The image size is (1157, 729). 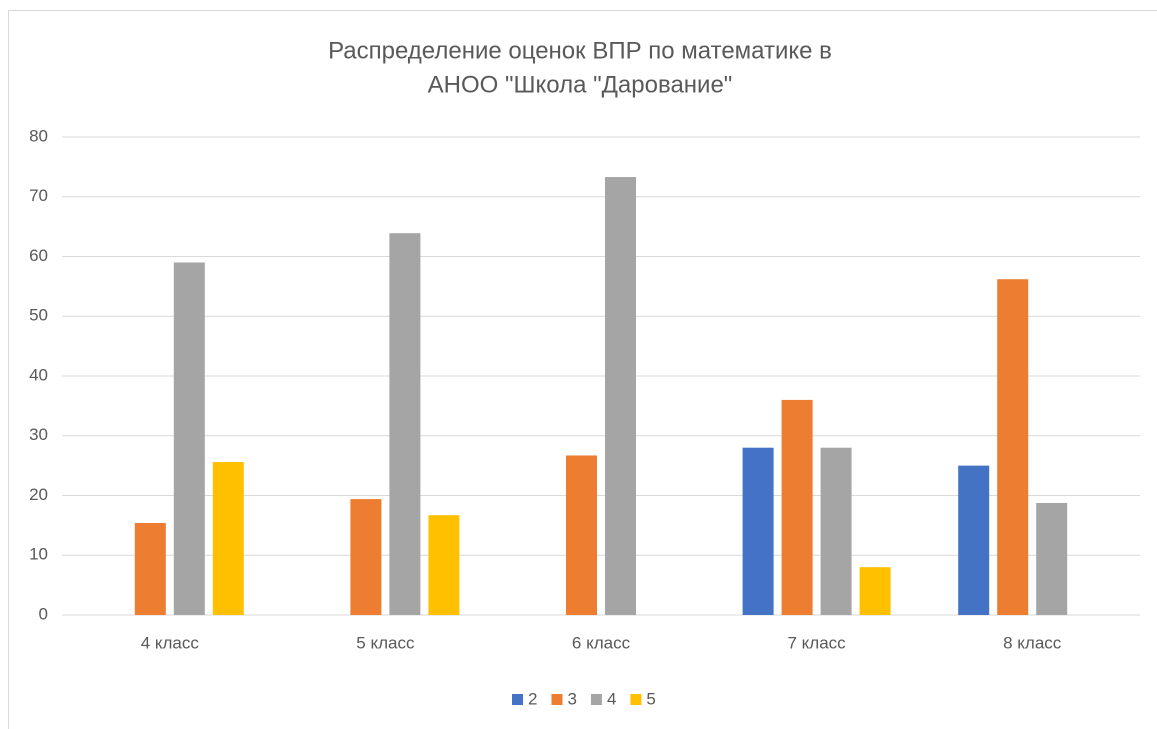 What do you see at coordinates (38, 135) in the screenshot?
I see `y-tick-label: 80` at bounding box center [38, 135].